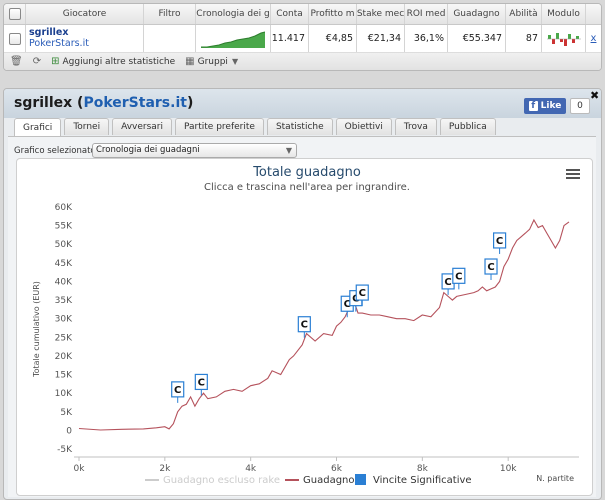 Image resolution: width=605 pixels, height=500 pixels. I want to click on chart-selector-value: Cronologia dei guadagni, so click(148, 150).